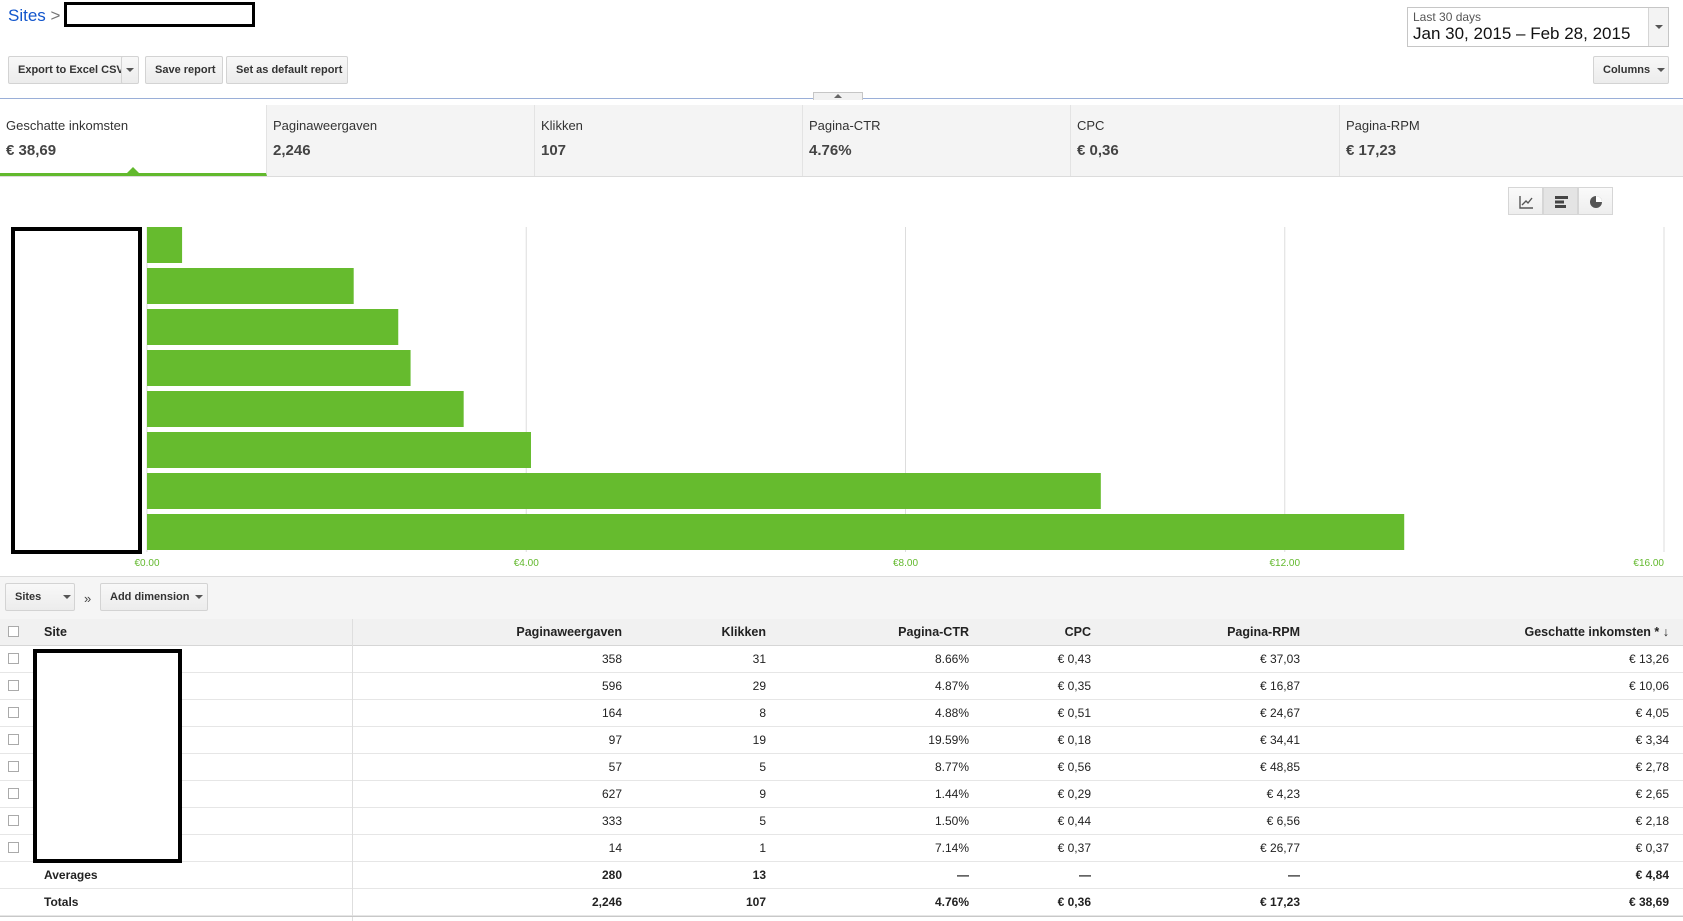  Describe the element at coordinates (40, 597) in the screenshot. I see `dimension-sites-dropdown: Sites` at that location.